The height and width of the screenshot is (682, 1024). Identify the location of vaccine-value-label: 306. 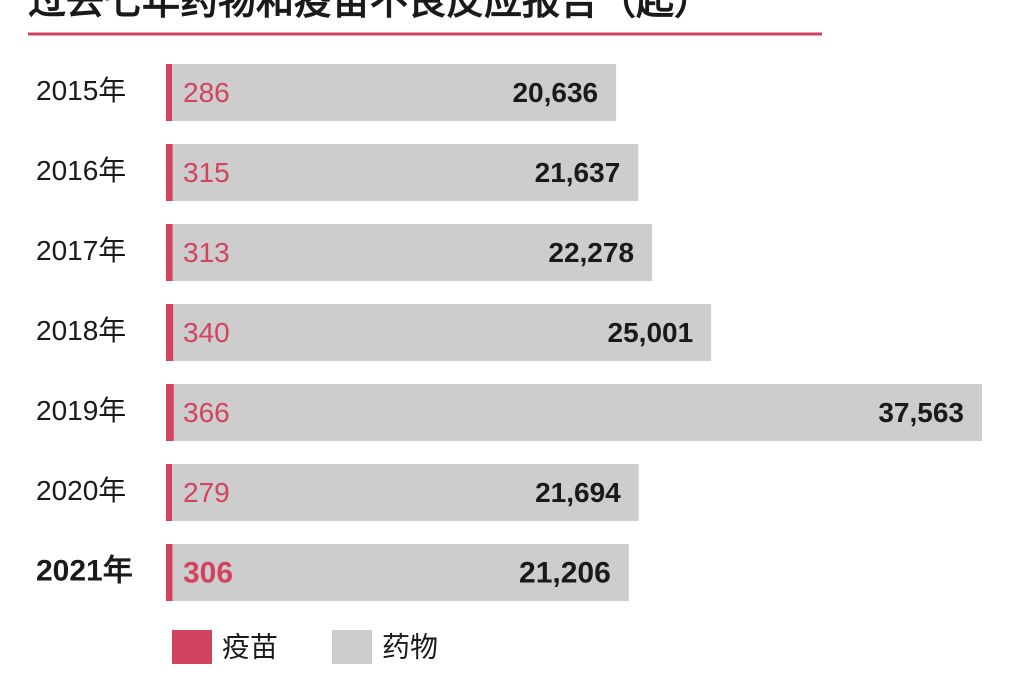
(208, 572).